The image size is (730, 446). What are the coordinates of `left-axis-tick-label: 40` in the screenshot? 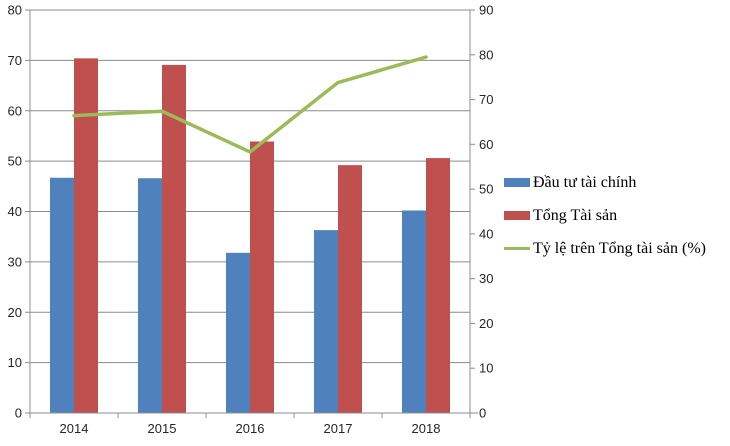 It's located at (15, 211).